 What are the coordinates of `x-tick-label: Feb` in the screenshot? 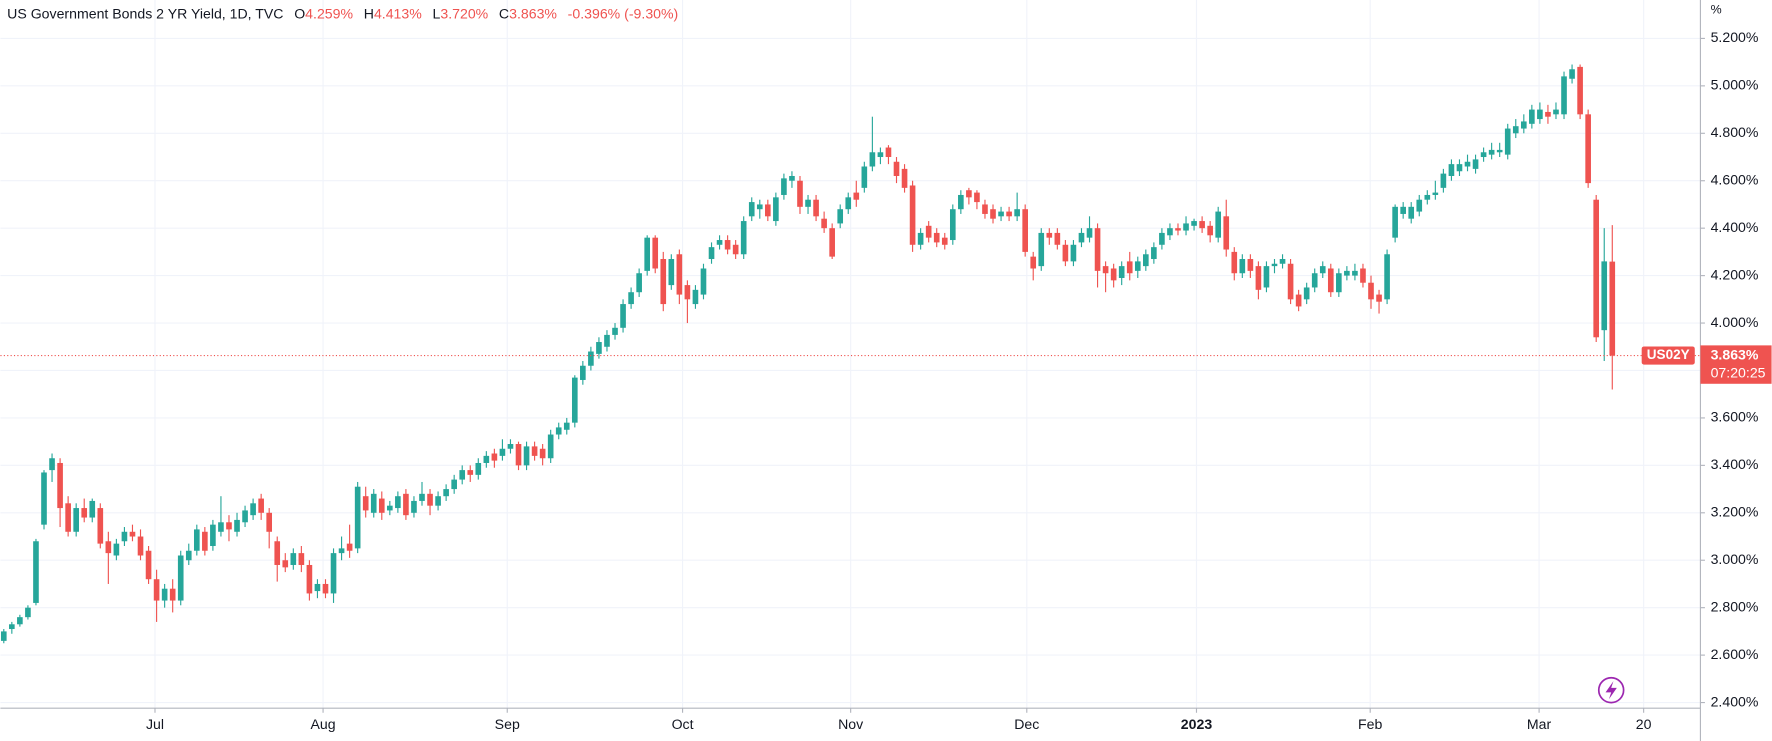 It's located at (1370, 724).